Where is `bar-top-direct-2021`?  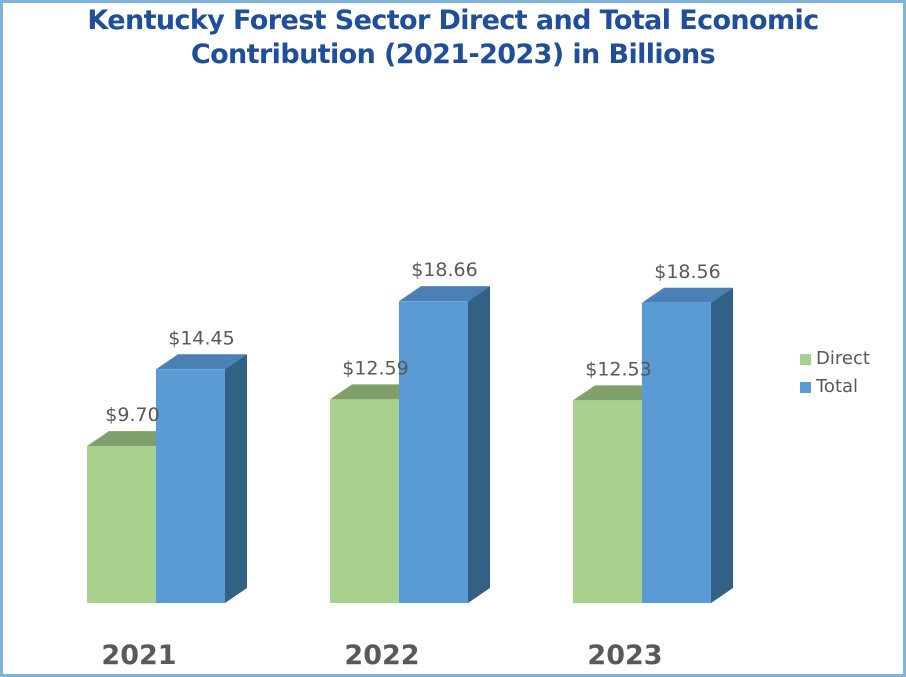 bar-top-direct-2021 is located at coordinates (132, 439).